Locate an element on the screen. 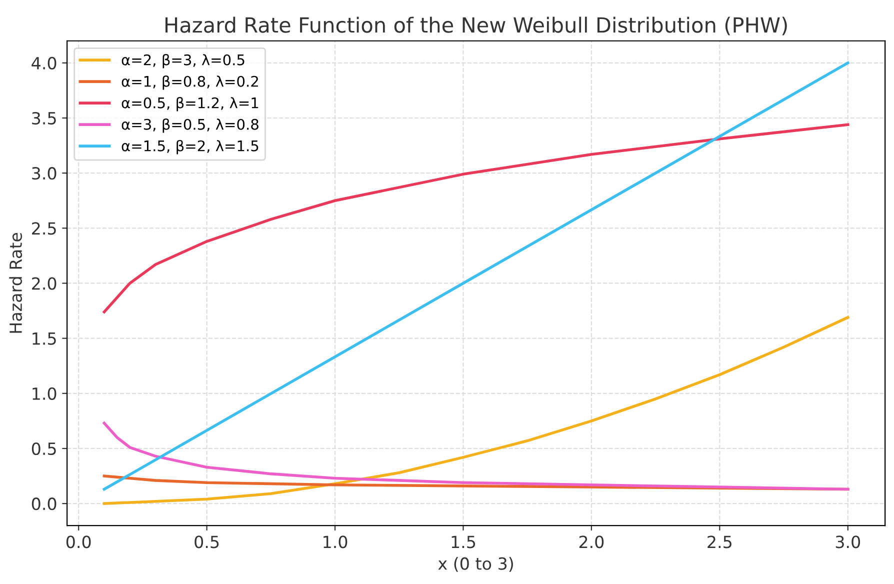  x-tick-label: 0.5 is located at coordinates (206, 542).